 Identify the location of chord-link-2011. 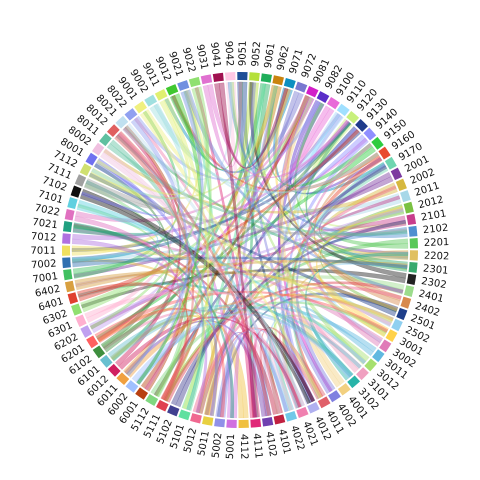
(277, 157).